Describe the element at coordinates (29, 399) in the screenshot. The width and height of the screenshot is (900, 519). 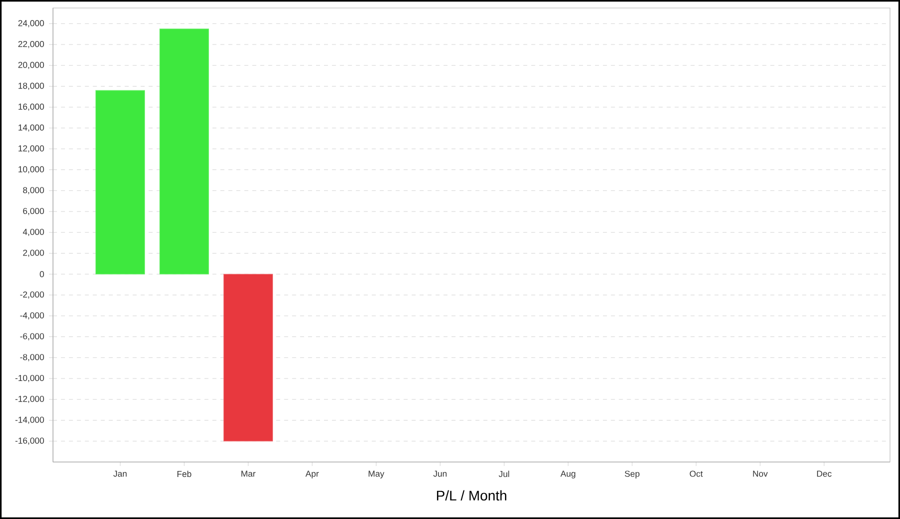
I see `y-tick-label: -12,000` at that location.